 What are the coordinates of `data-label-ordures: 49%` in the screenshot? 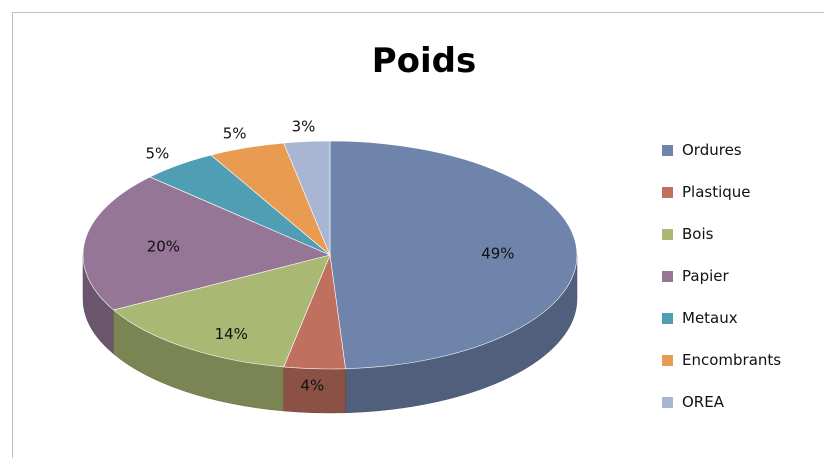 It's located at (497, 254).